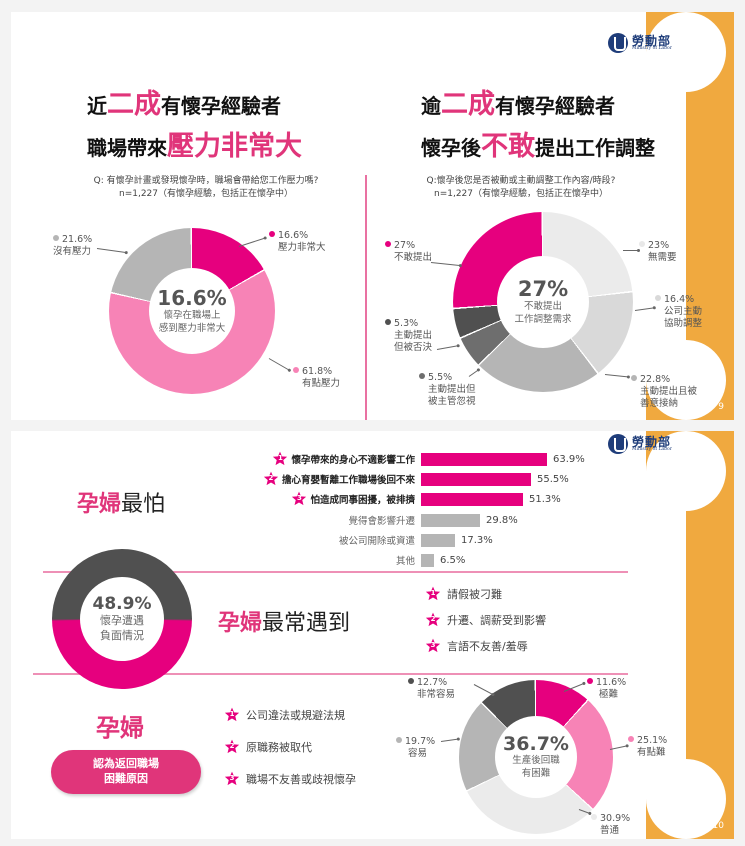 The width and height of the screenshot is (745, 846). I want to click on legend-rejected: 5.3% 主動提出 但被否決, so click(408, 336).